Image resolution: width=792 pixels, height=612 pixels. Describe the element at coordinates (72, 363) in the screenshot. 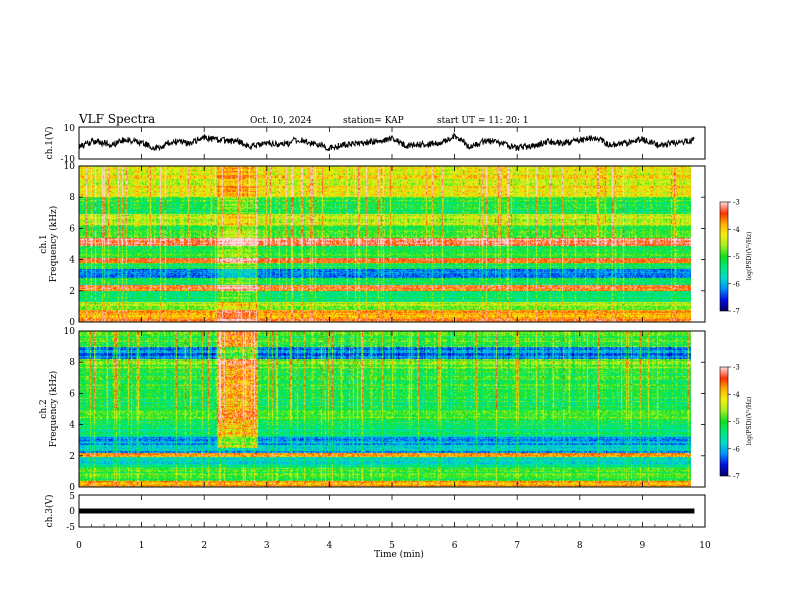

I see `ch2-ytick-label: 8` at that location.